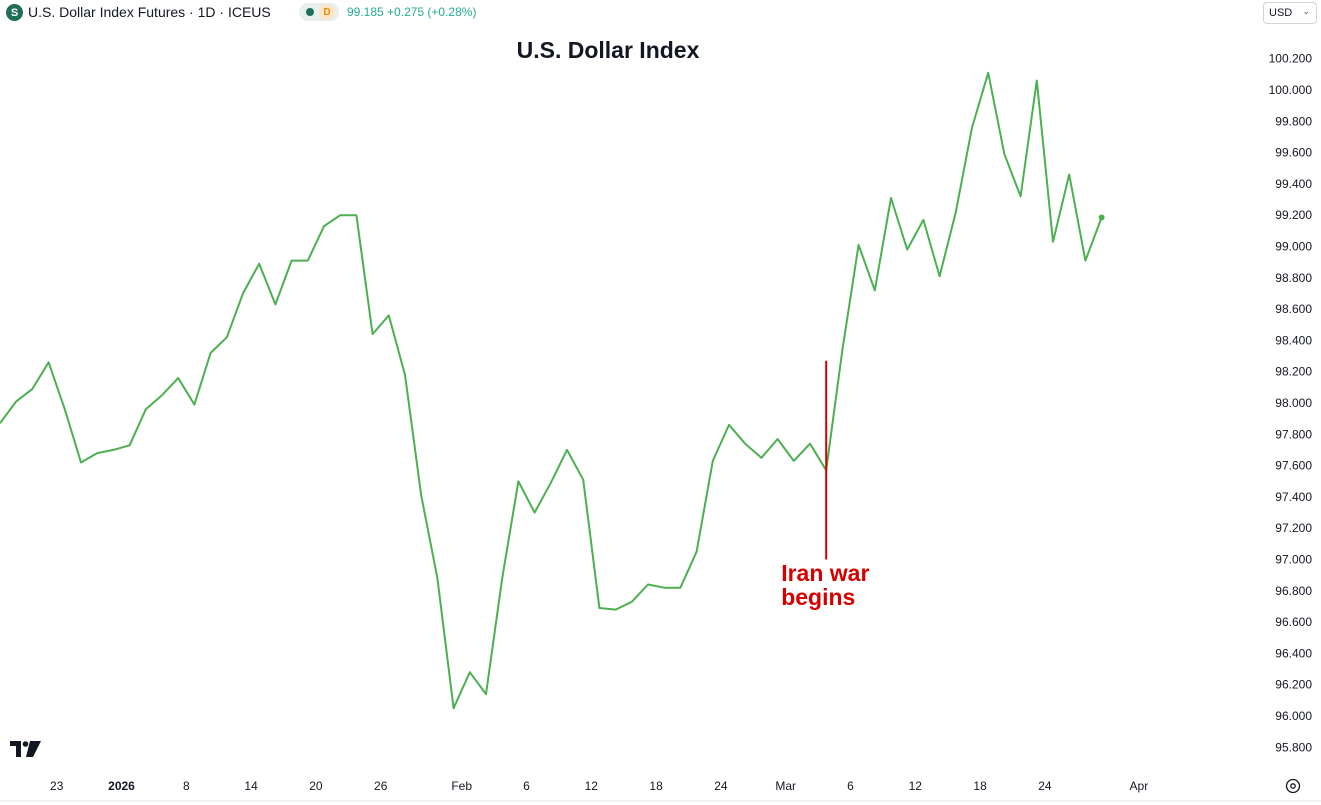 The width and height of the screenshot is (1321, 805). Describe the element at coordinates (818, 597) in the screenshot. I see `annotation-label-line2: begins` at that location.